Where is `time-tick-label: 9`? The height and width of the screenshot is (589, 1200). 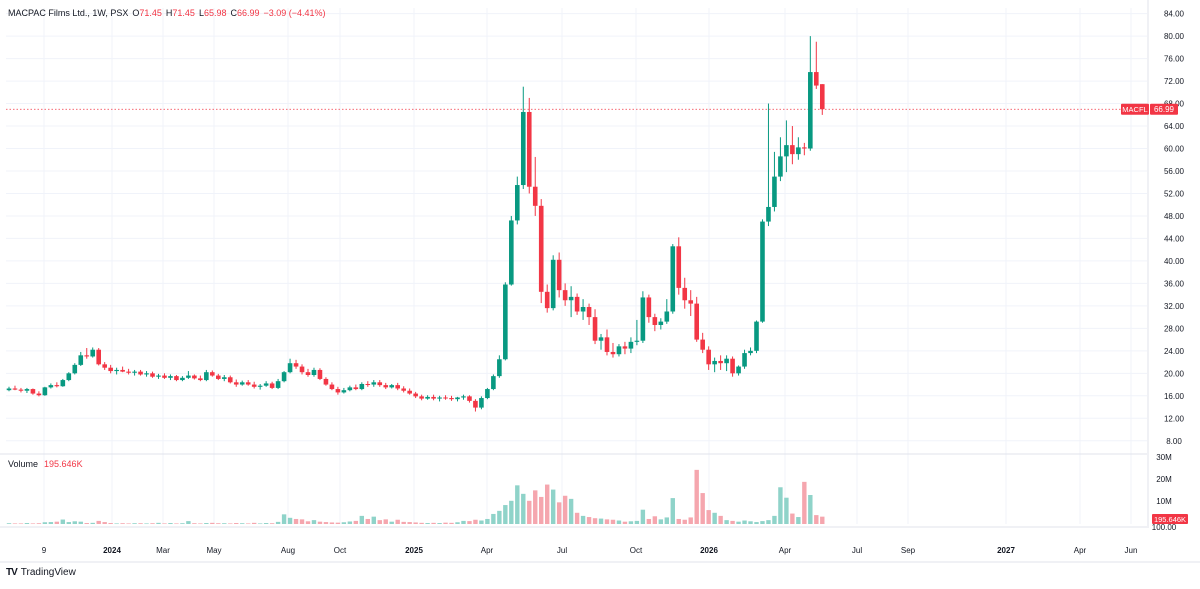 time-tick-label: 9 is located at coordinates (44, 550).